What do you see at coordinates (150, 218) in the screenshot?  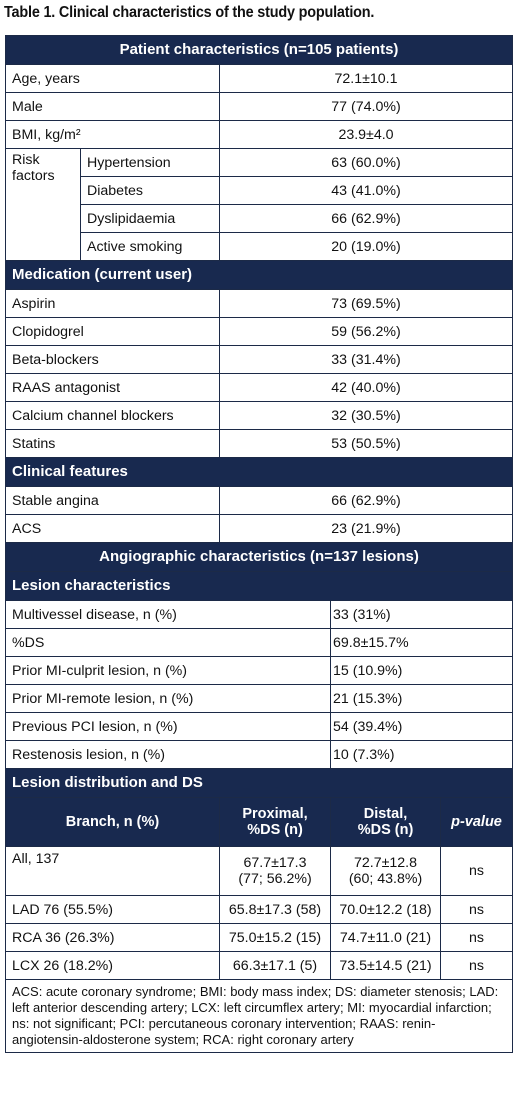 I see `row-label: Dyslipidaemia` at bounding box center [150, 218].